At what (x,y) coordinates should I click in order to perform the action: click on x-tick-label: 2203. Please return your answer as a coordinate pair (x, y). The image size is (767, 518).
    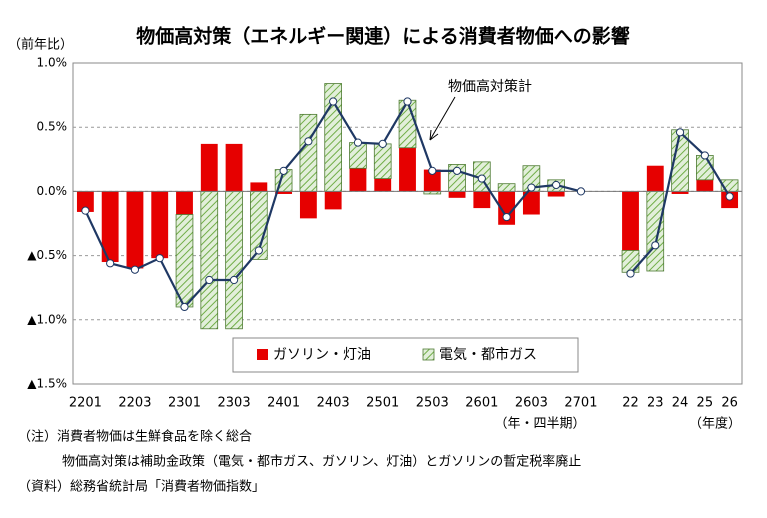
    Looking at the image, I should click on (134, 403).